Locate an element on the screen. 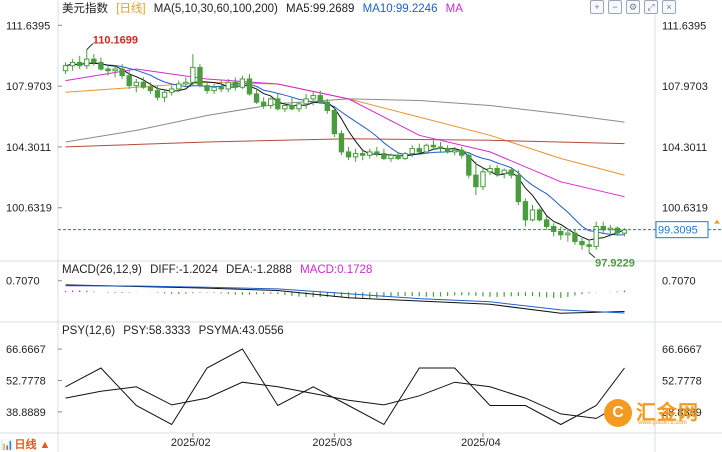 The height and width of the screenshot is (452, 722). price-y-label-right-3: 100.6319 is located at coordinates (685, 209).